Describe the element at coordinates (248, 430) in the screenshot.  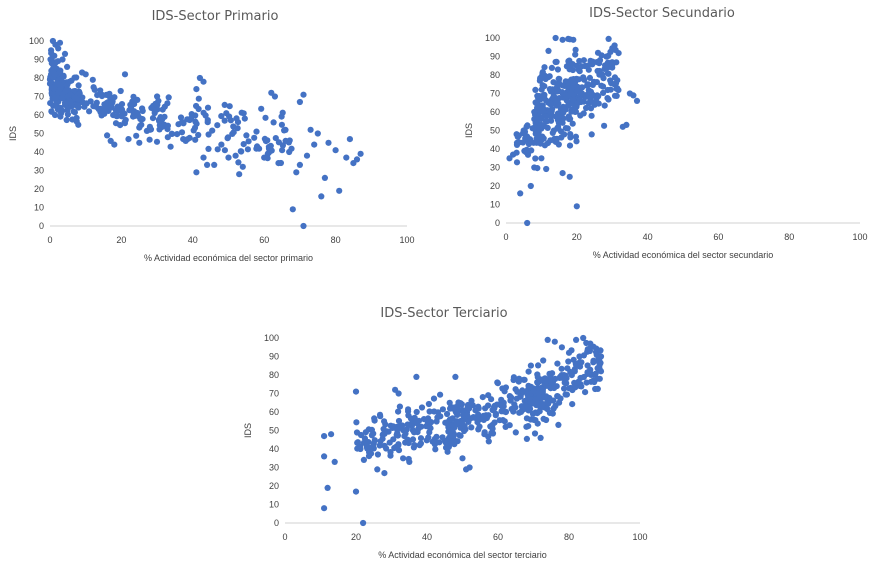
I see `y-axis-label: IDS` at that location.